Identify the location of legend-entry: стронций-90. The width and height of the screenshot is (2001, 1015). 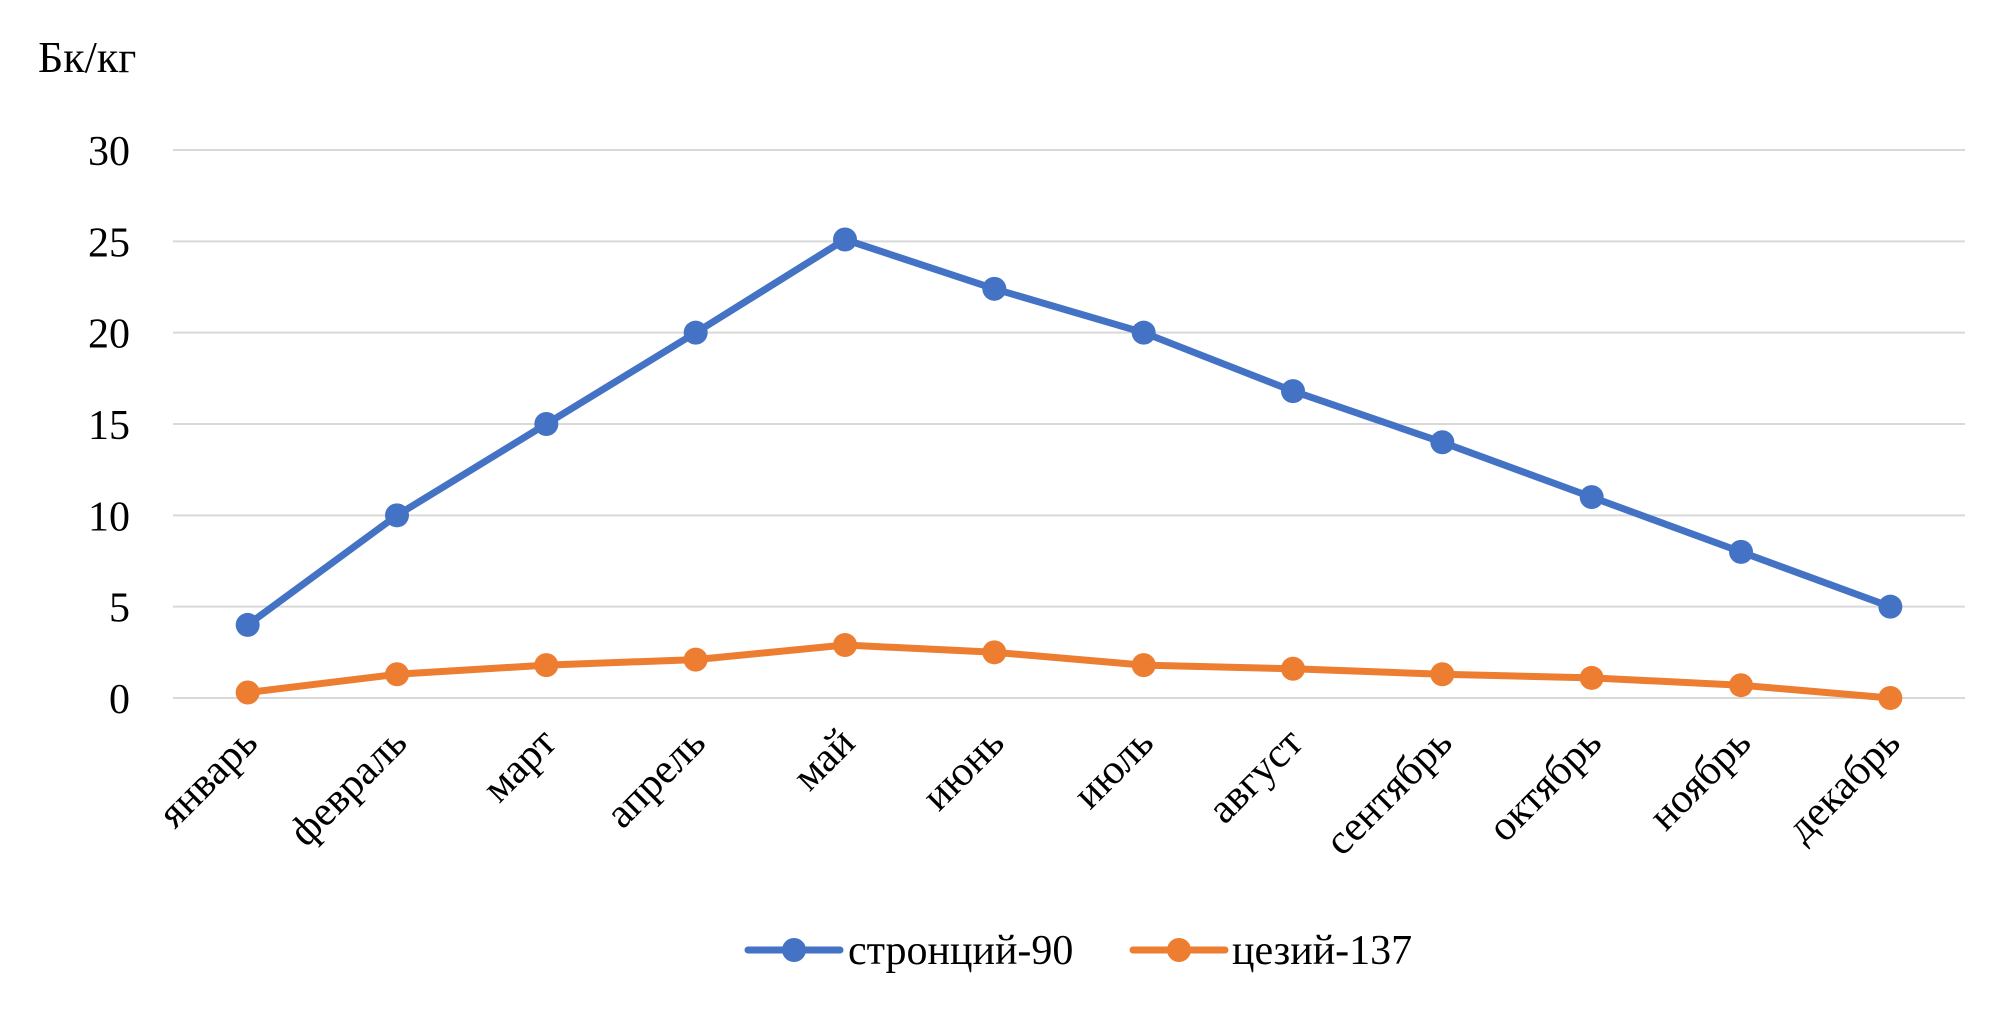
(908, 951).